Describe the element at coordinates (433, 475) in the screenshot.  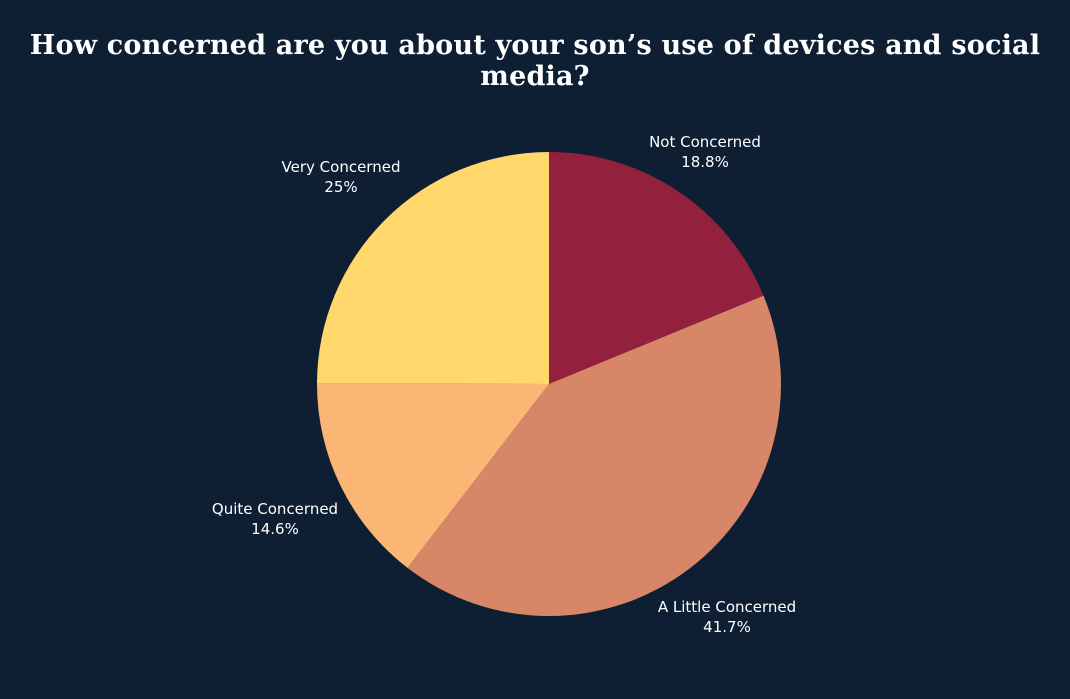
I see `pie-slice-quite-concerned` at that location.